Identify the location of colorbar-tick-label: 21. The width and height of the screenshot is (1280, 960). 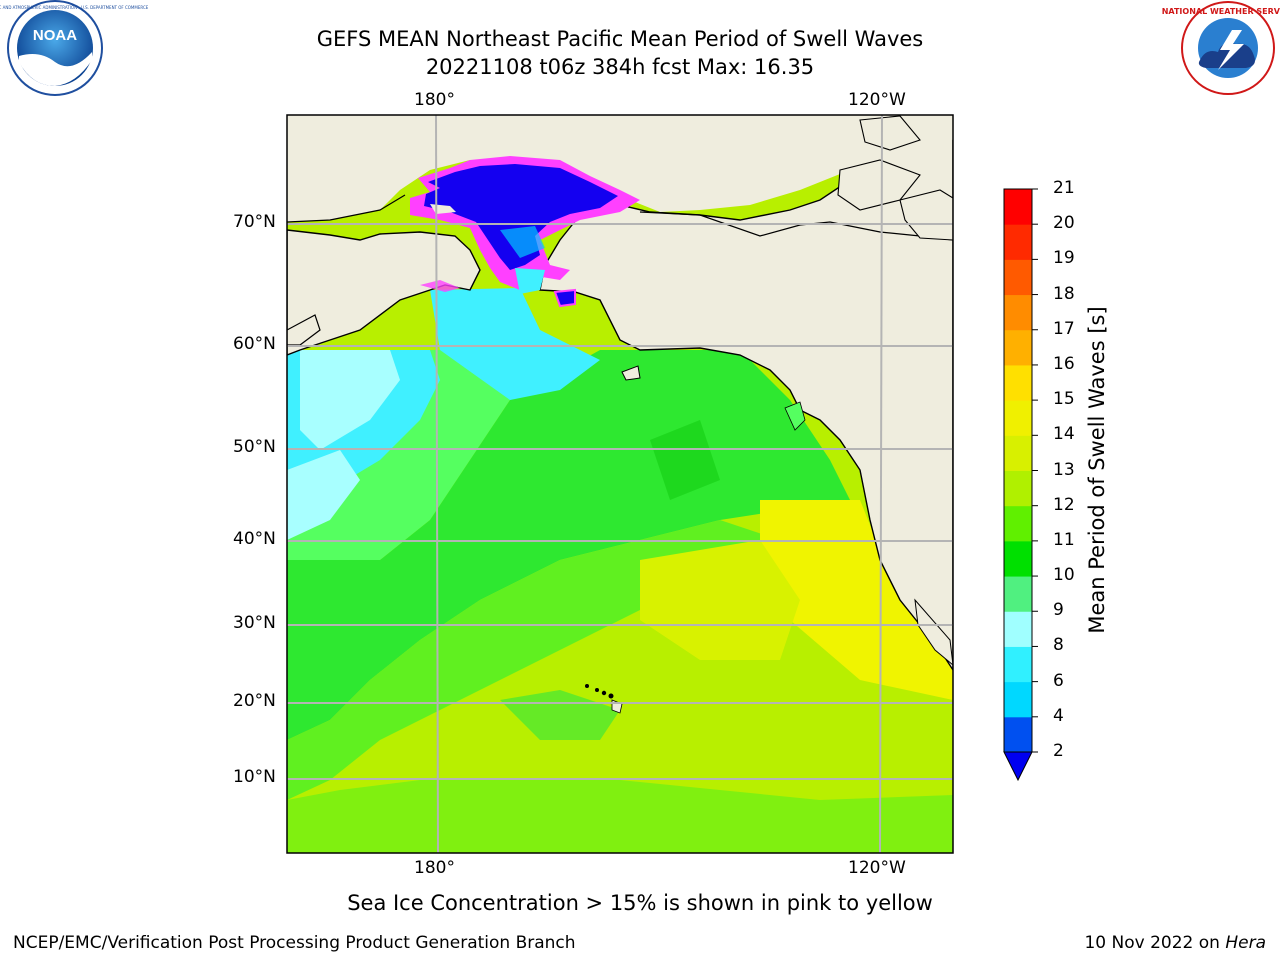
(1064, 188).